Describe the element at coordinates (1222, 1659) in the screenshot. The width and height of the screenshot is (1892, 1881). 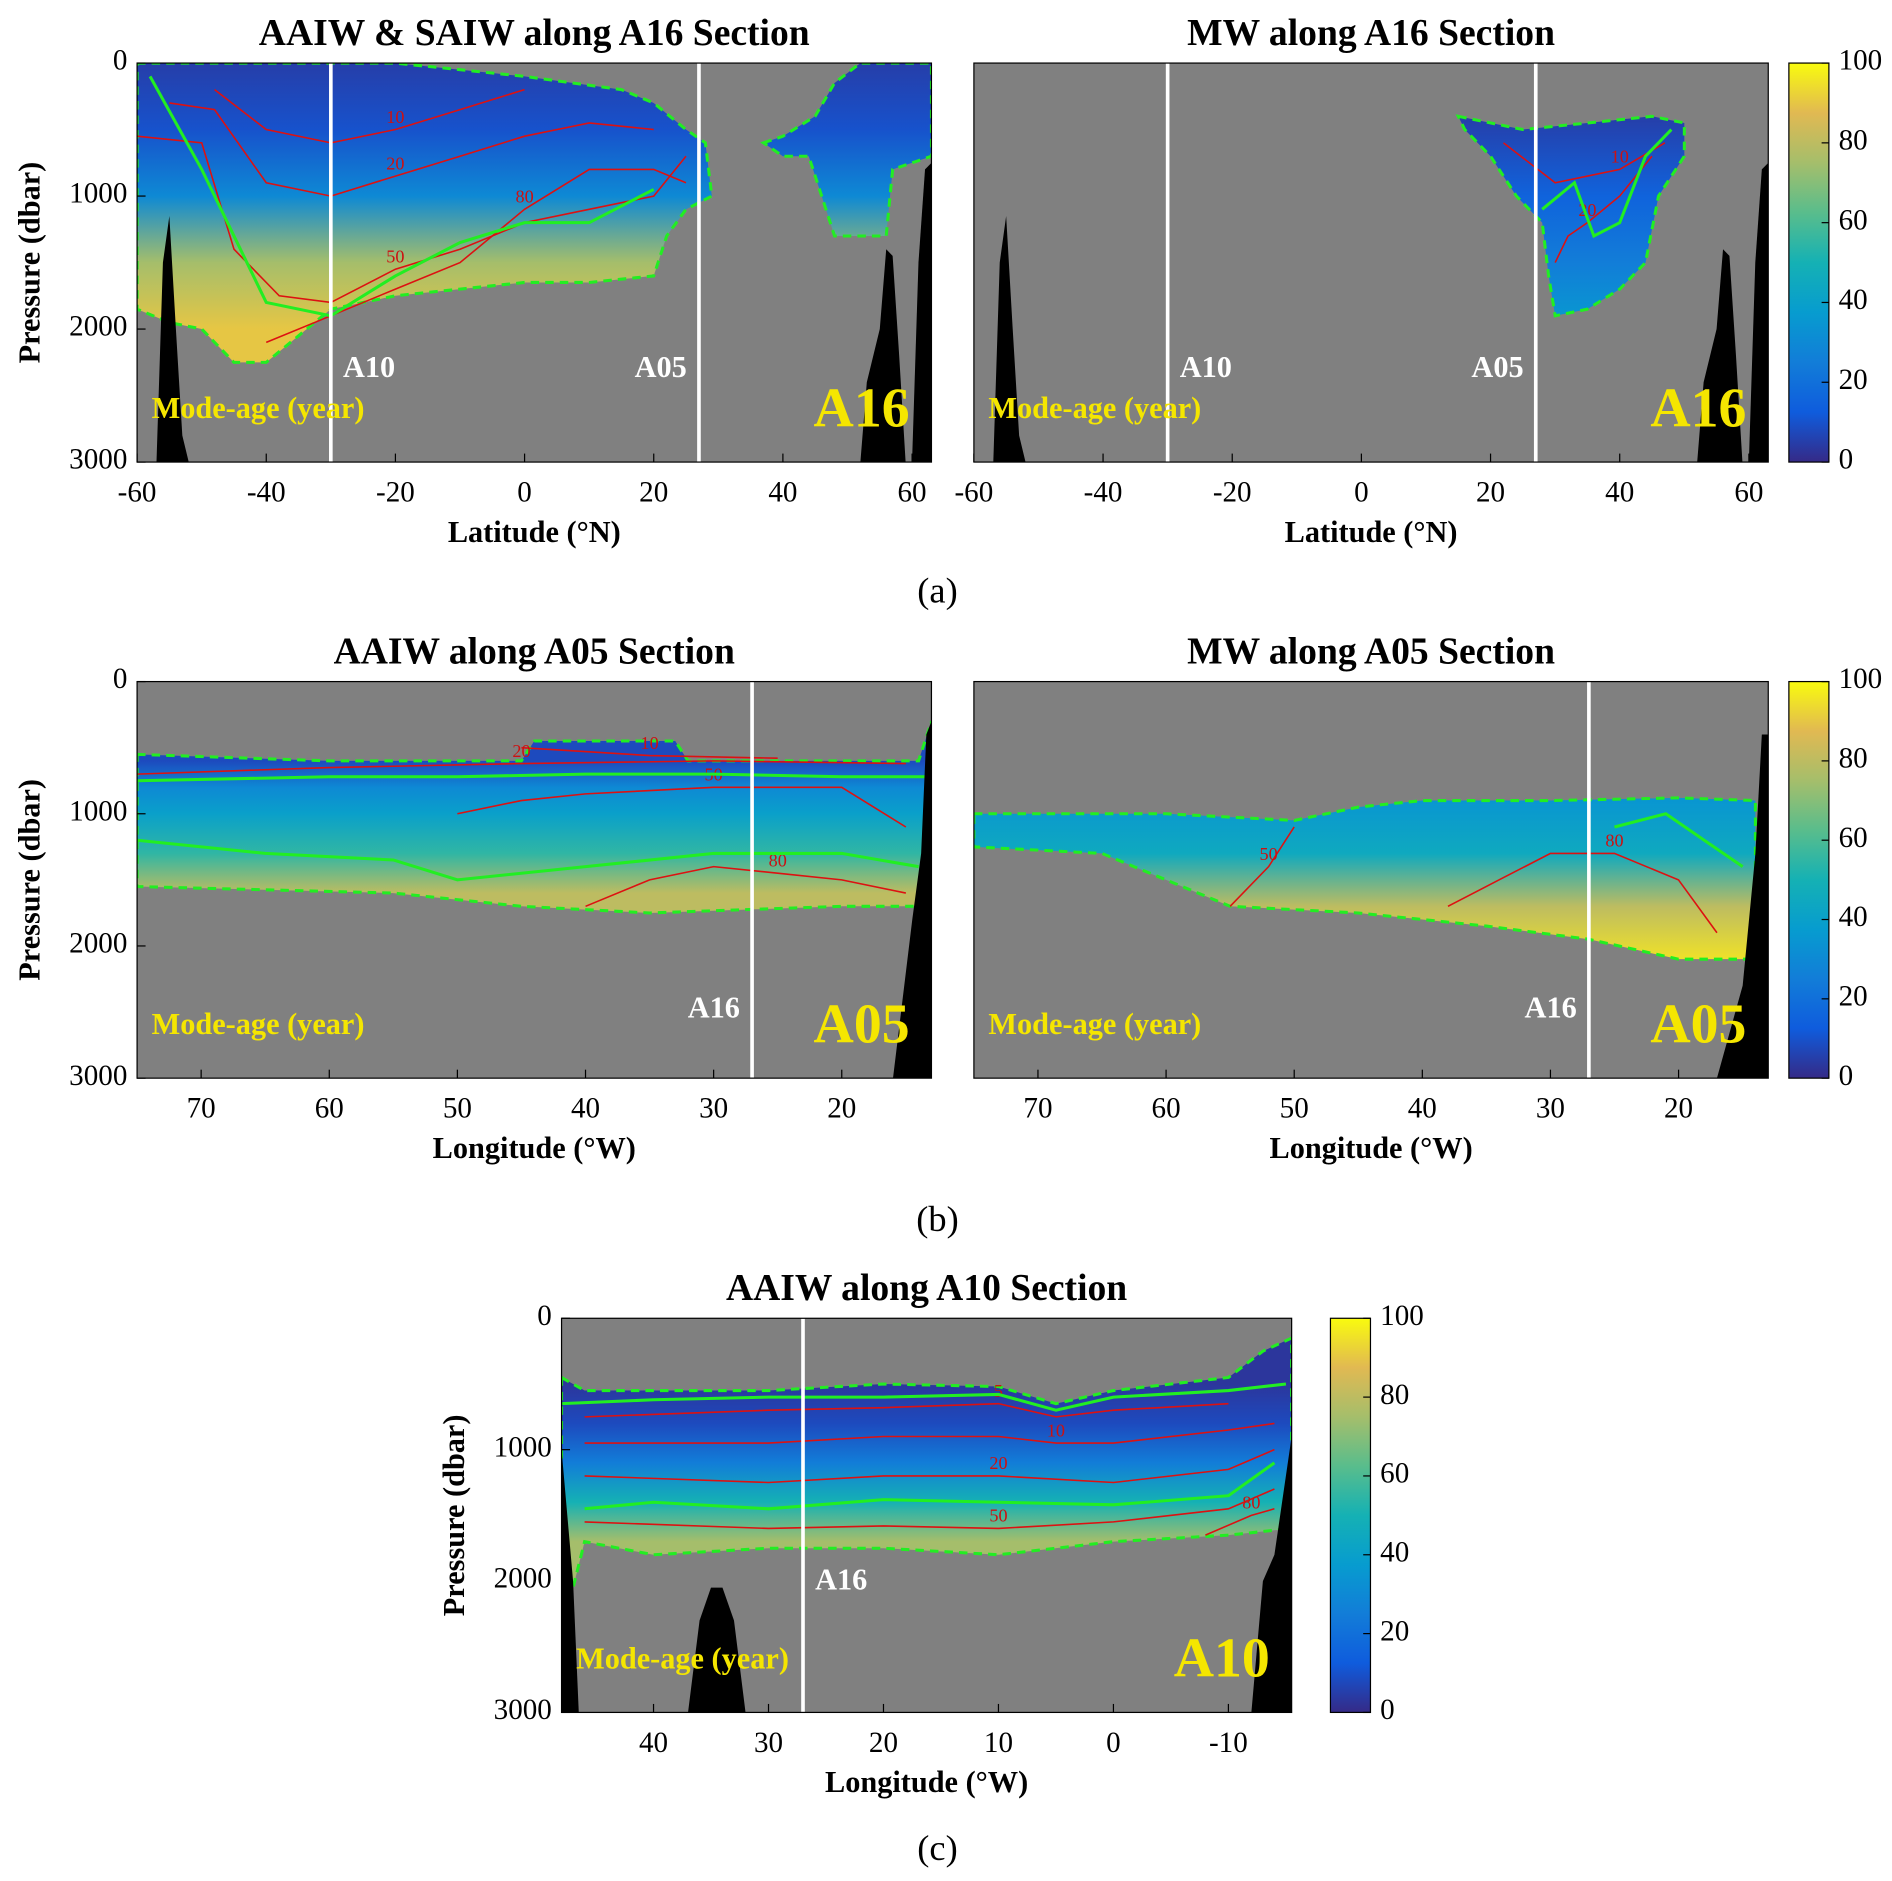
I see `section-label: A10` at that location.